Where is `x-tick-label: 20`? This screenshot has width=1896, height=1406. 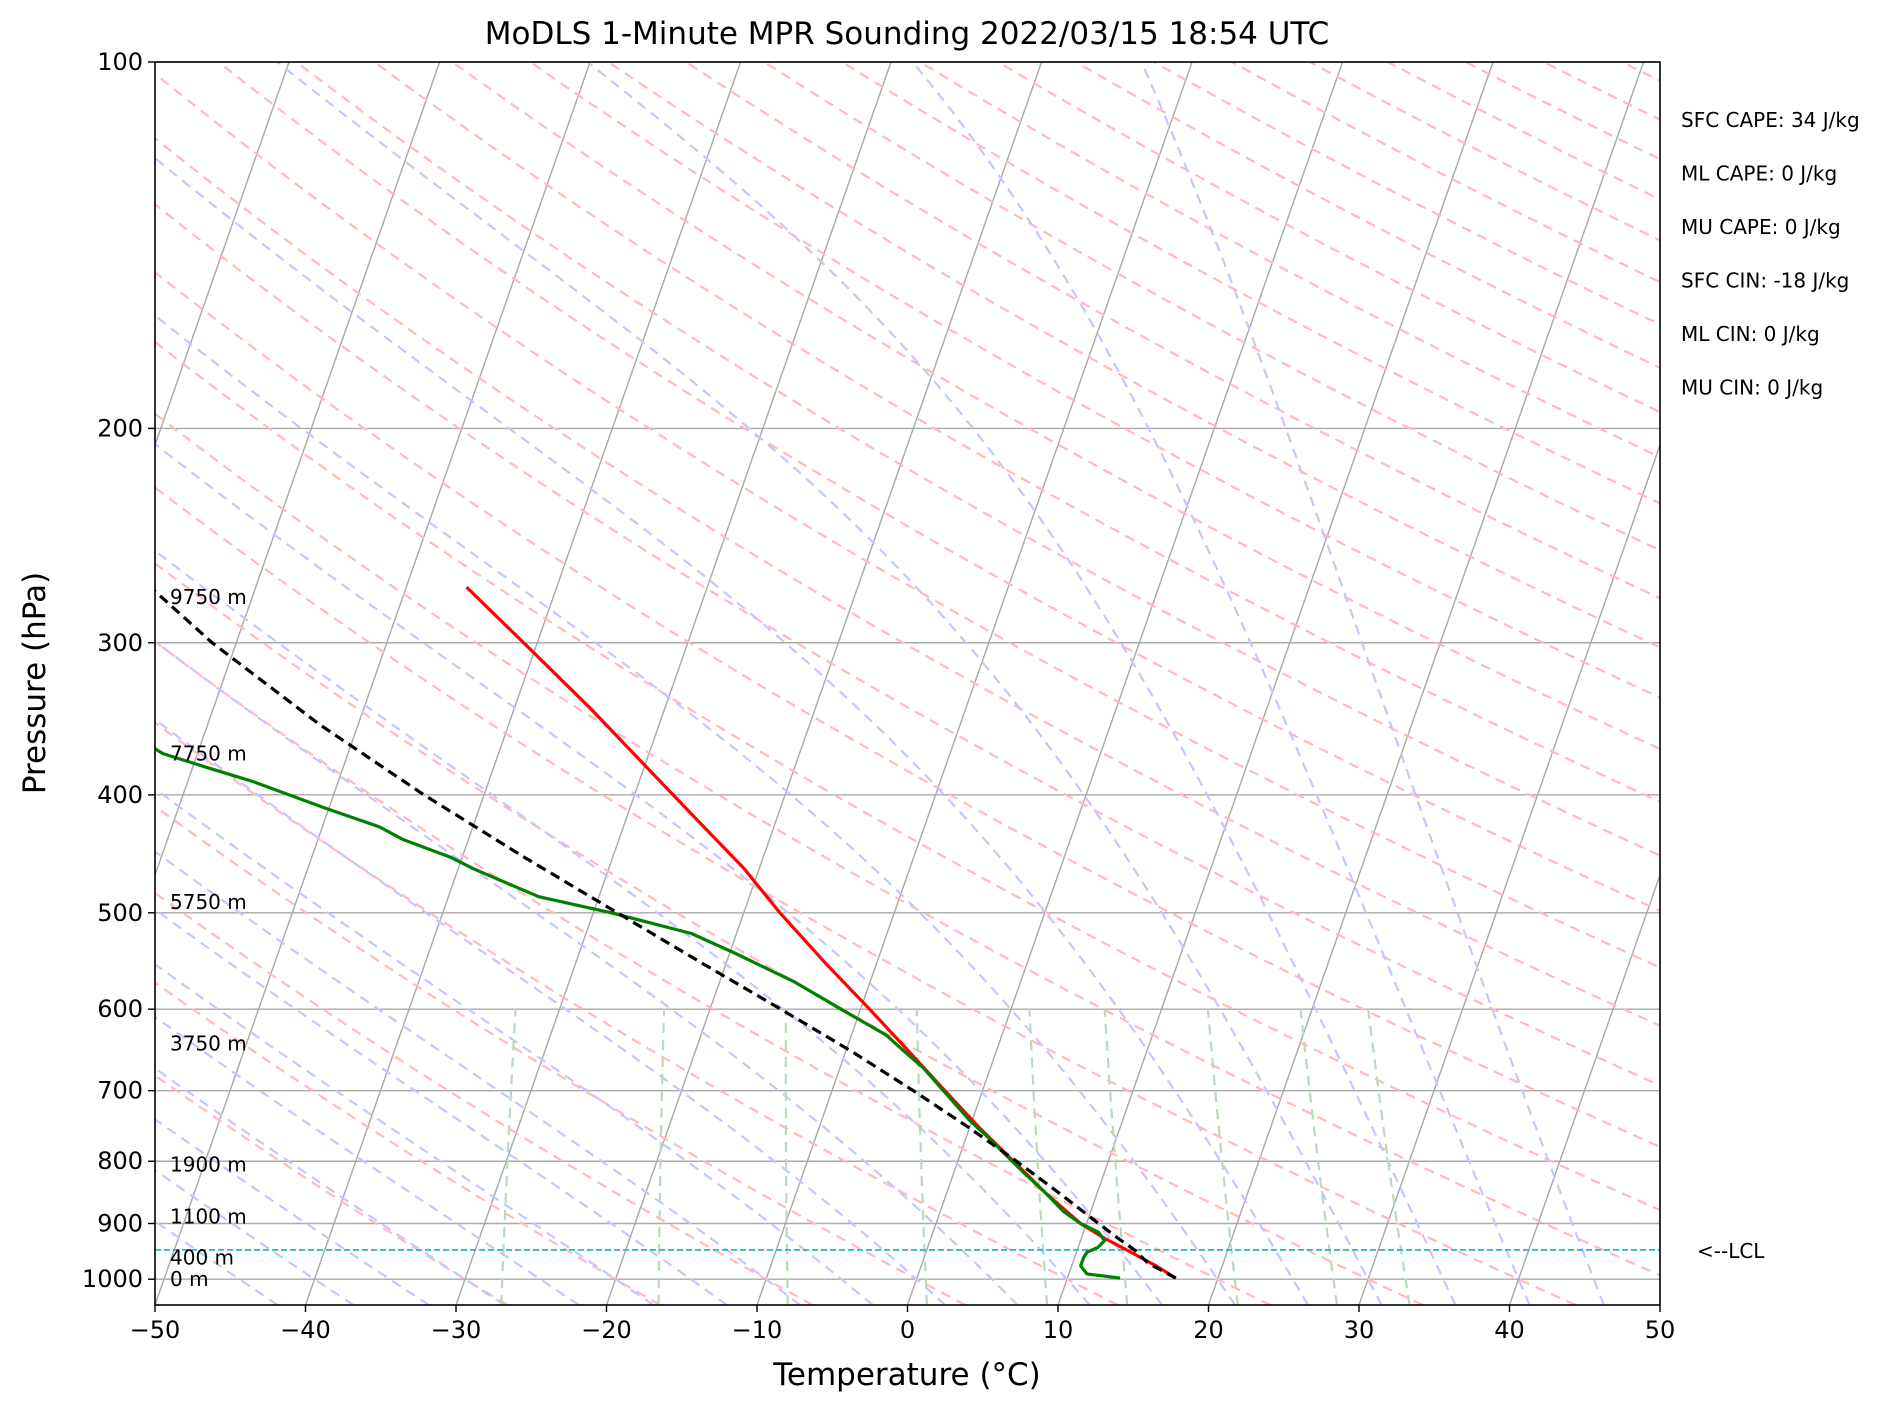
x-tick-label: 20 is located at coordinates (1208, 1330).